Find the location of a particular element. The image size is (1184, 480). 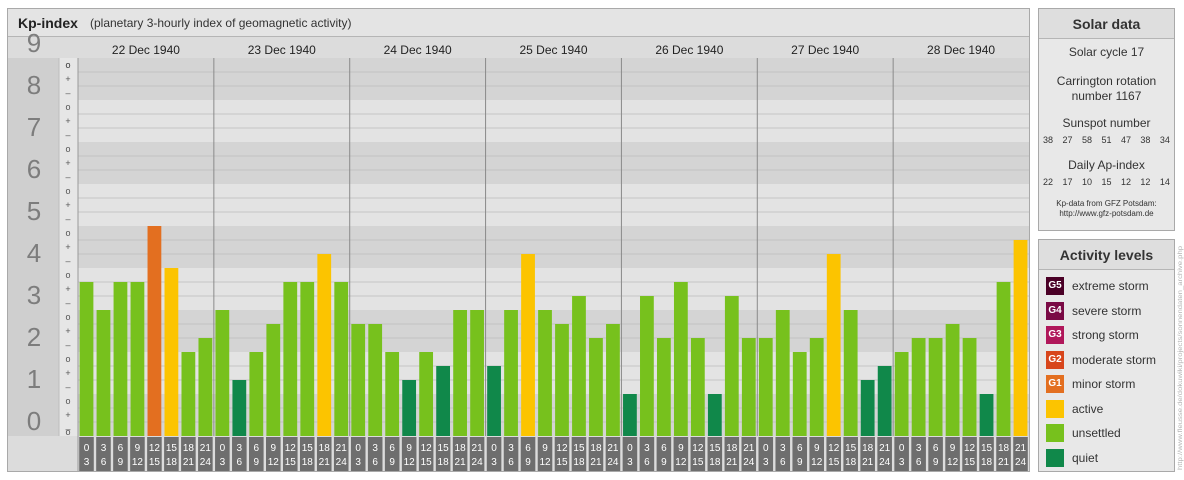

y-tick-label: 2 is located at coordinates (34, 337).